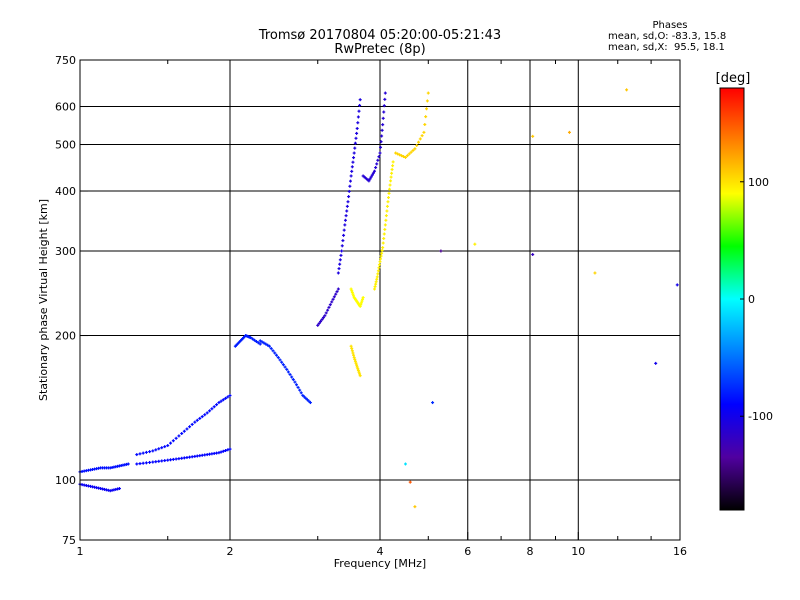 This screenshot has height=600, width=800. Describe the element at coordinates (758, 182) in the screenshot. I see `colorbar-tick-label: 100` at that location.